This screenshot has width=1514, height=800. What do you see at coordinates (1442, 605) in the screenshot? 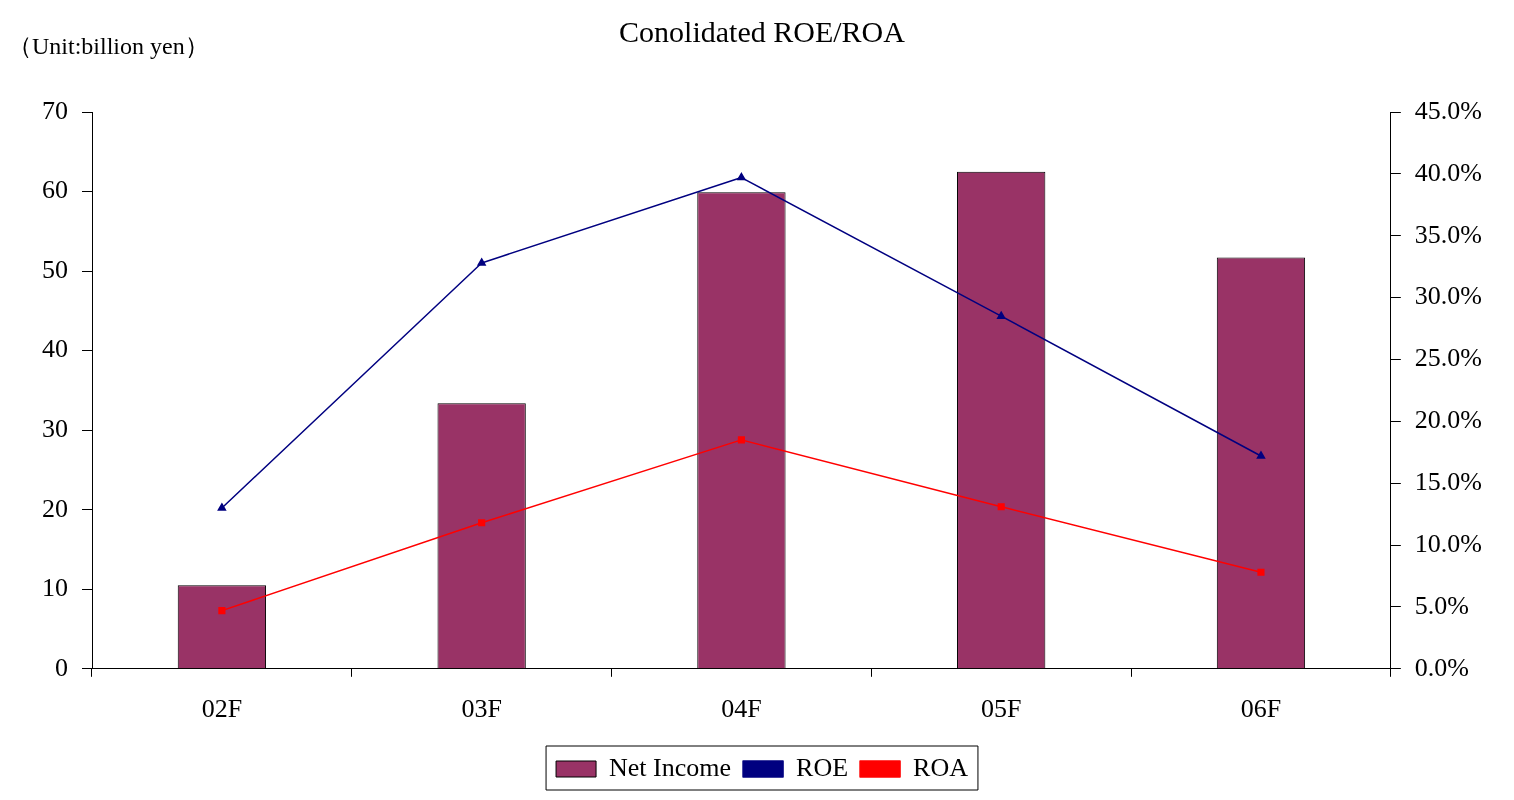
I see `y2-tick-label: 5.0%` at bounding box center [1442, 605].